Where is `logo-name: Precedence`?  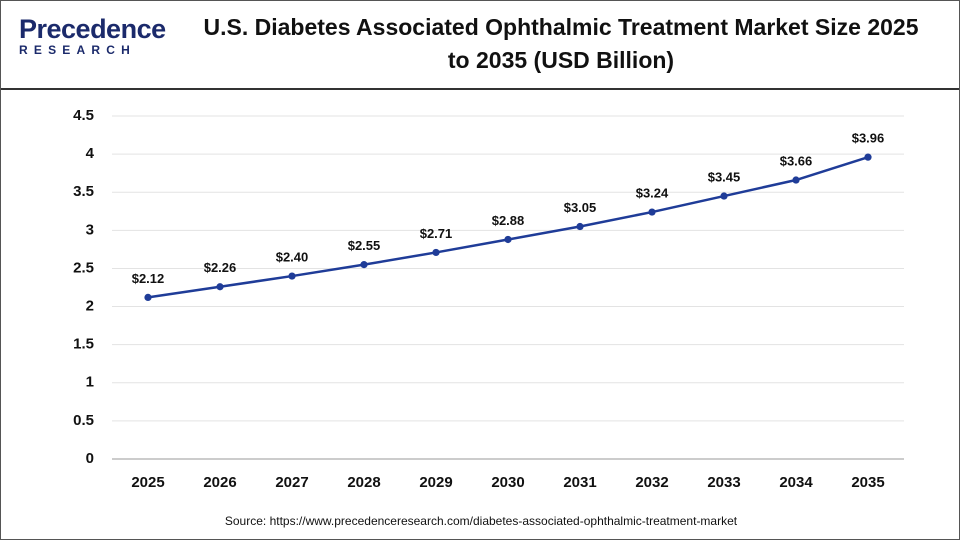
logo-name: Precedence is located at coordinates (92, 29).